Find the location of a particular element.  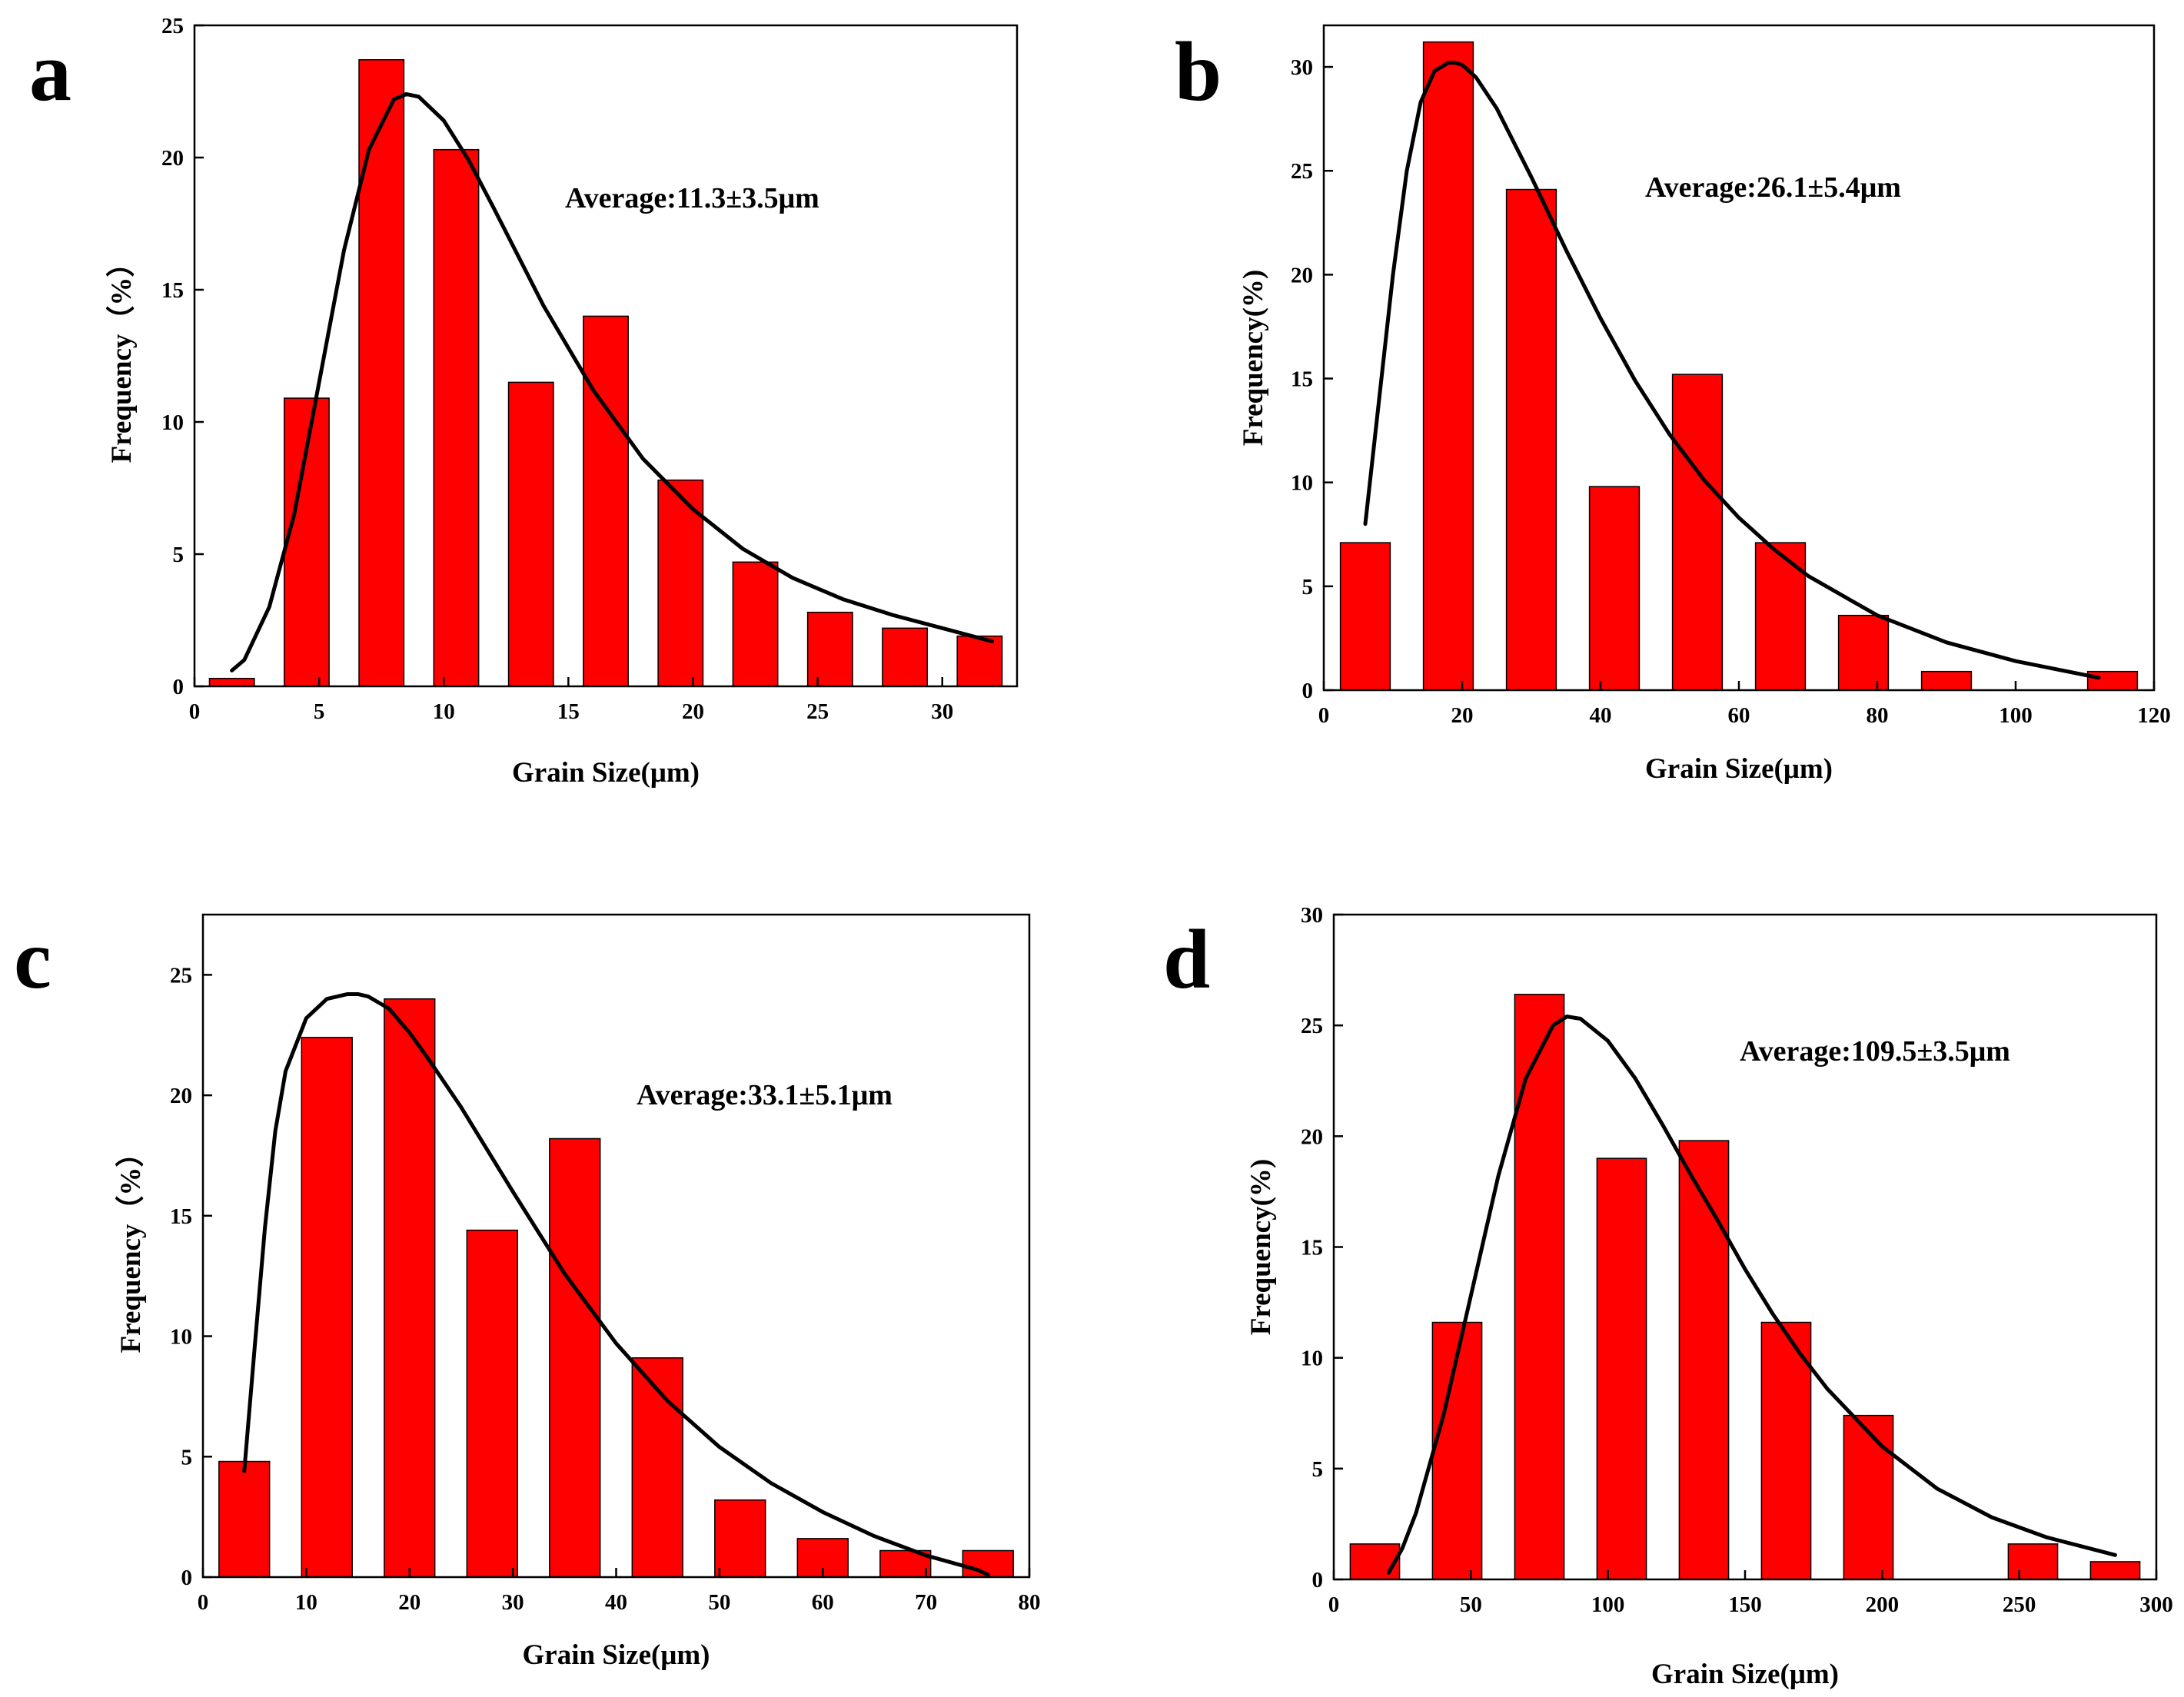

y-tick-label-c-2: 10 is located at coordinates (181, 1338).